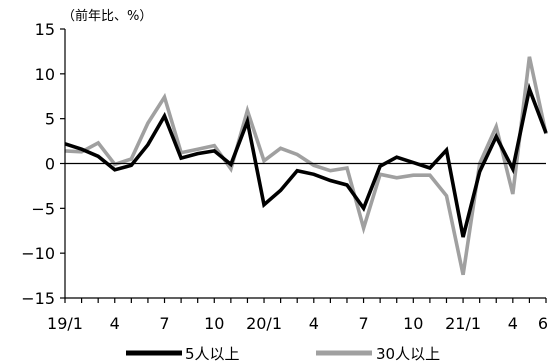 The image size is (552, 363). I want to click on x-tick-label: 21/1, so click(463, 323).